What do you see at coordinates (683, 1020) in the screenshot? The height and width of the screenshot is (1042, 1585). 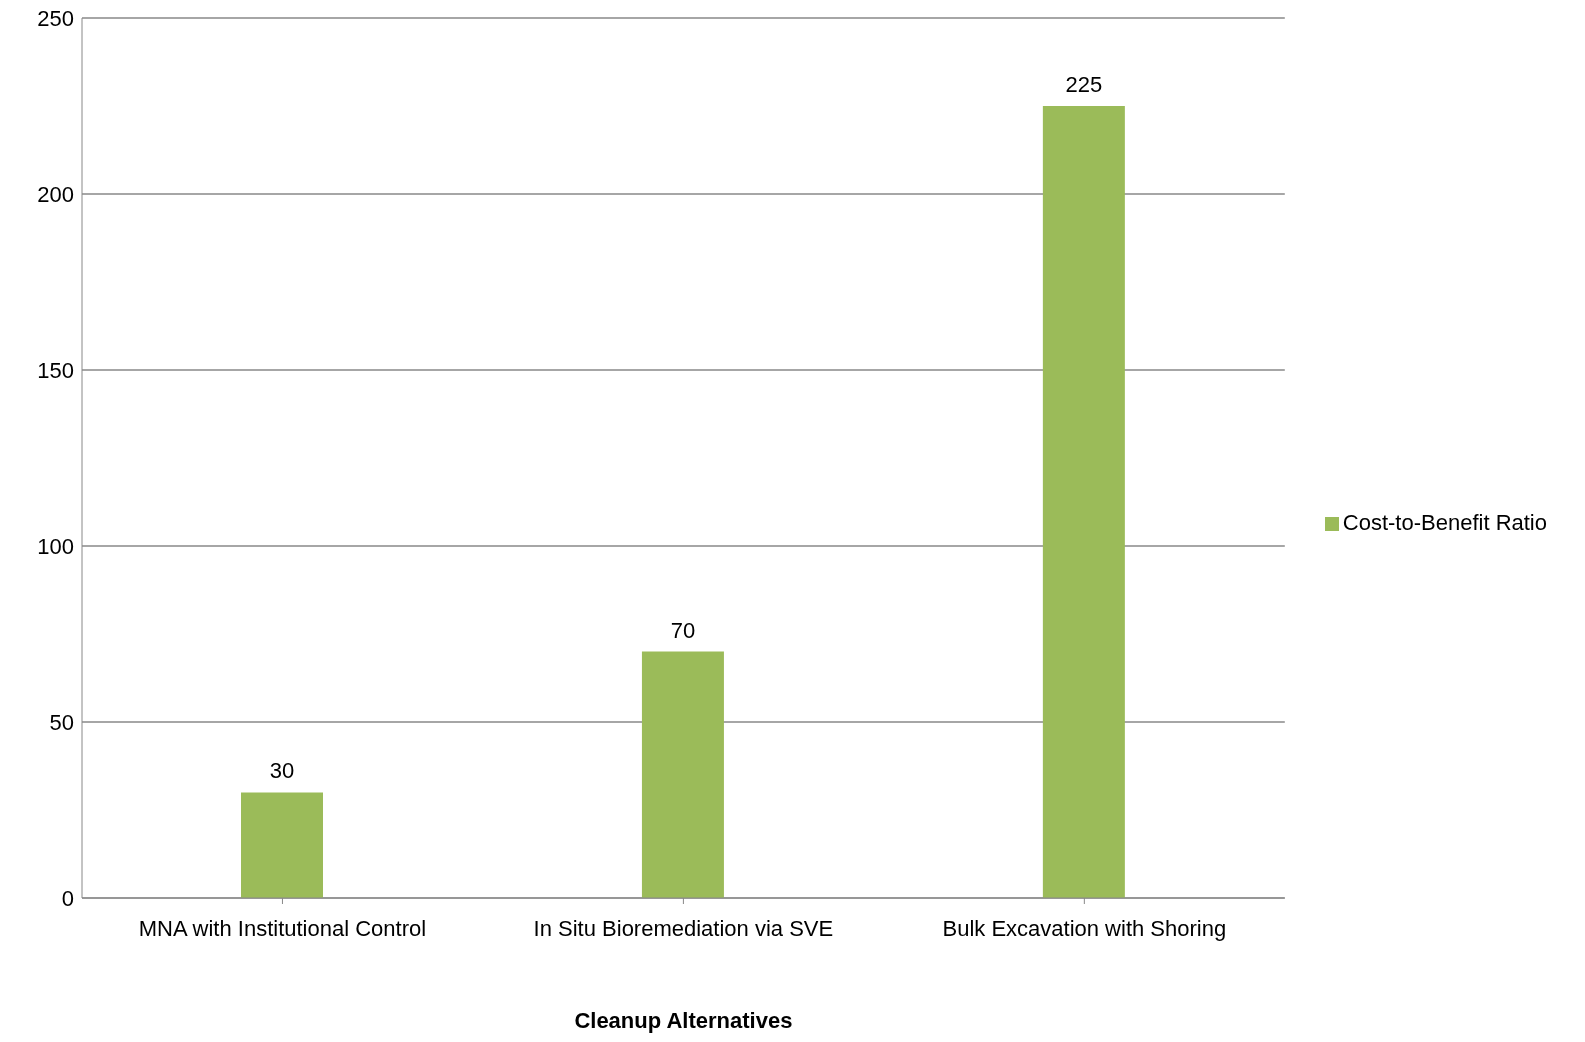 I see `x-axis-title: Cleanup Alternatives` at bounding box center [683, 1020].